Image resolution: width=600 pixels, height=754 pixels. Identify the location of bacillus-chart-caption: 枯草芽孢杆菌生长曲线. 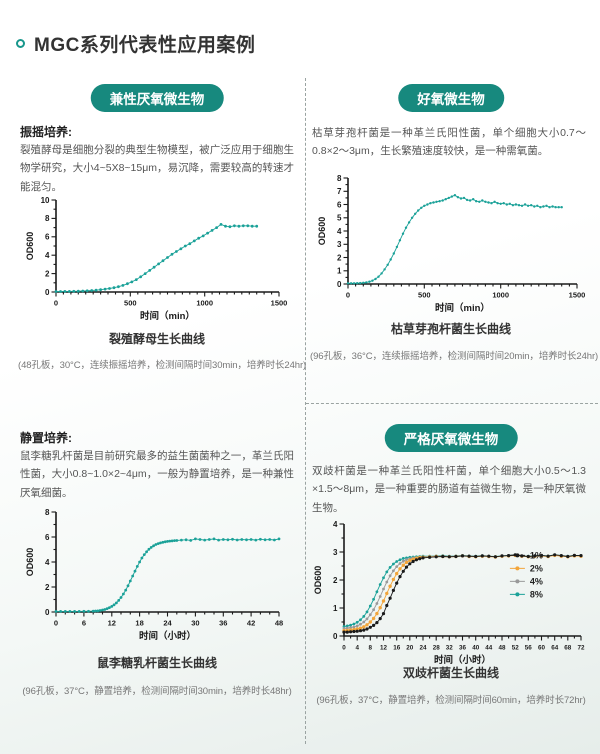
(450, 329).